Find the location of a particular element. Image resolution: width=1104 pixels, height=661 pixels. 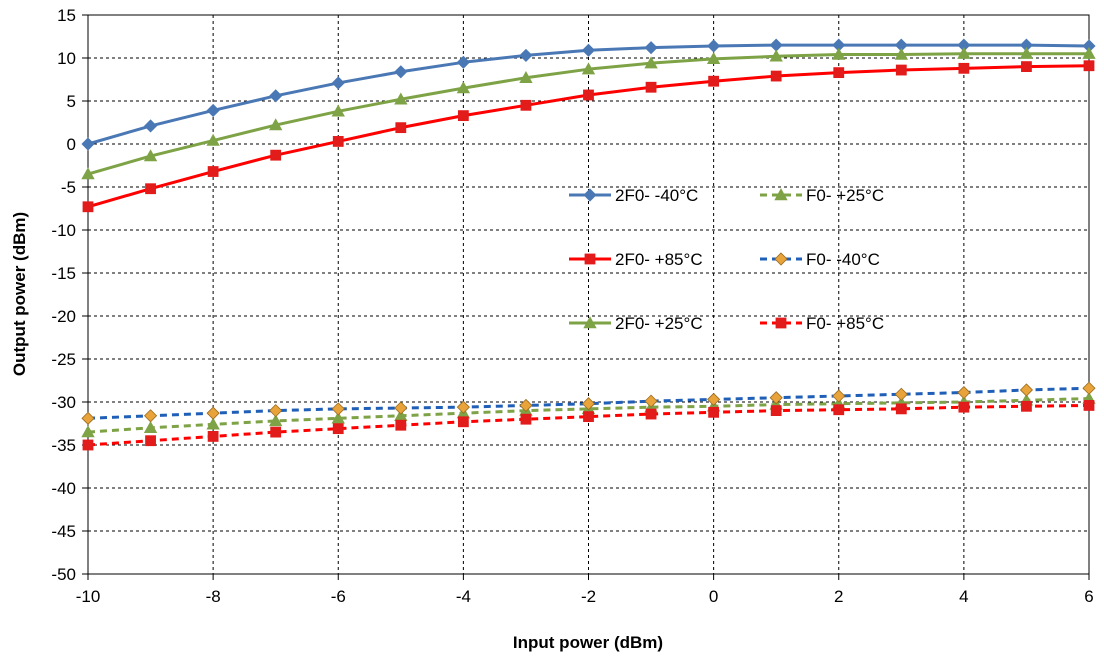

y-tick-label: -30 is located at coordinates (63, 402).